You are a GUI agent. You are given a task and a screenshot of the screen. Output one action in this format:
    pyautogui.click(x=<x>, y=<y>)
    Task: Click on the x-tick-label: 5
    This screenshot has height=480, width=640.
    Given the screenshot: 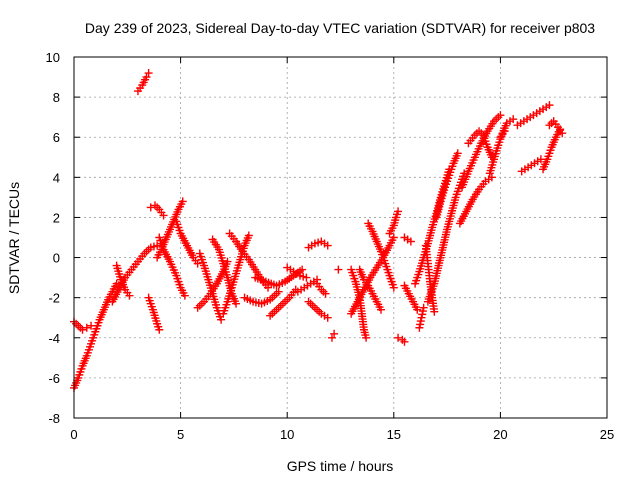 What is the action you would take?
    pyautogui.click(x=180, y=434)
    